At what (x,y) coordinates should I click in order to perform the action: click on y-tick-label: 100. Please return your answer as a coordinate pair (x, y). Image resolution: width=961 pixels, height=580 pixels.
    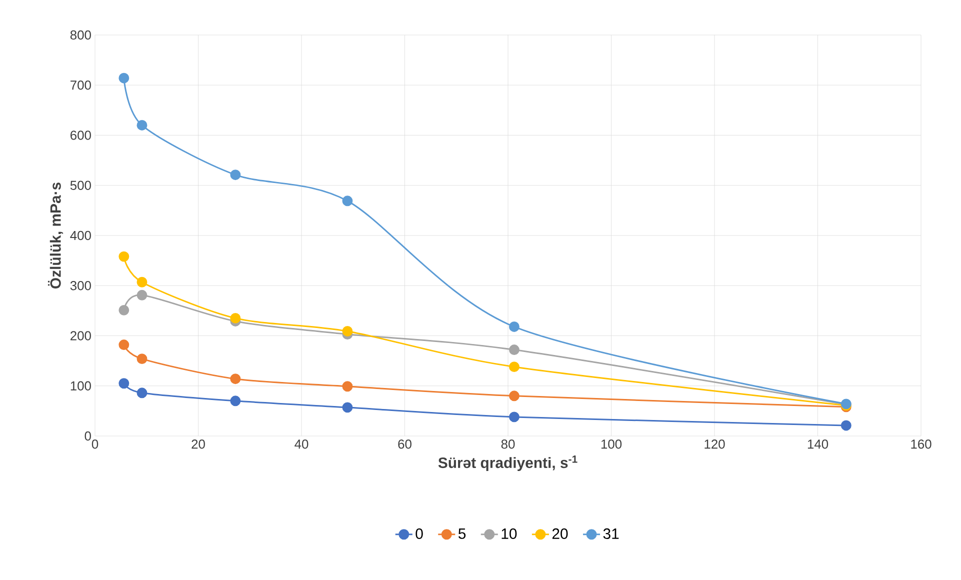
    Looking at the image, I should click on (80, 385).